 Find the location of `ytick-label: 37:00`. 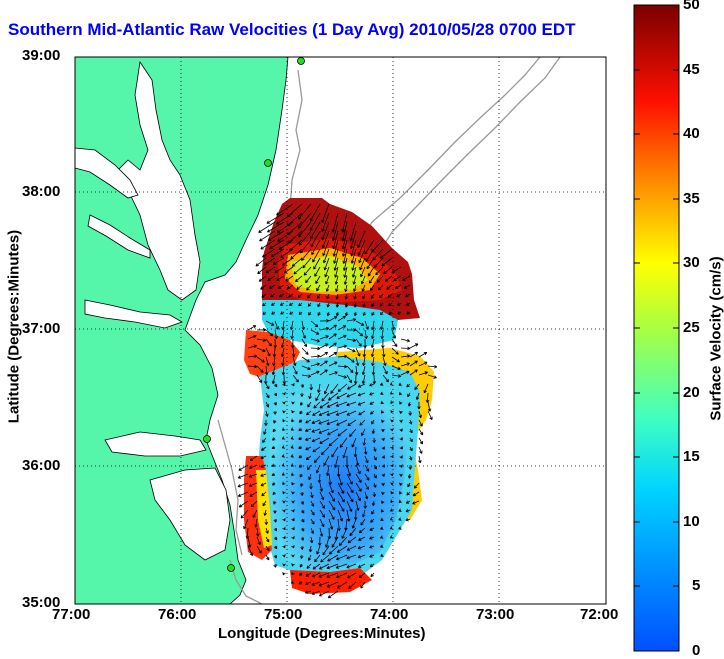

ytick-label: 37:00 is located at coordinates (41, 328).